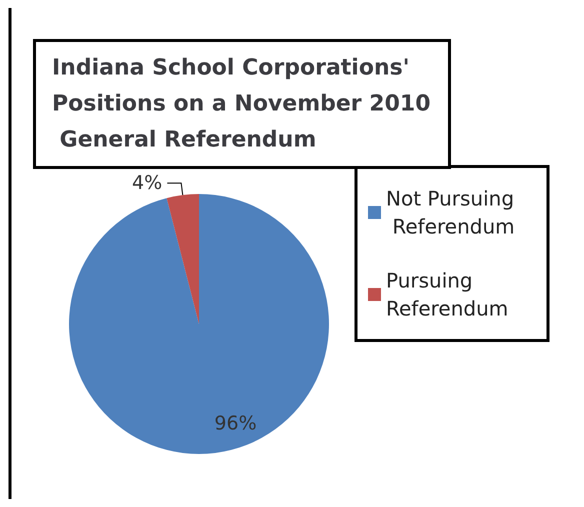 The height and width of the screenshot is (507, 584). I want to click on legend-label: Not Pursuing Referendum, so click(450, 212).